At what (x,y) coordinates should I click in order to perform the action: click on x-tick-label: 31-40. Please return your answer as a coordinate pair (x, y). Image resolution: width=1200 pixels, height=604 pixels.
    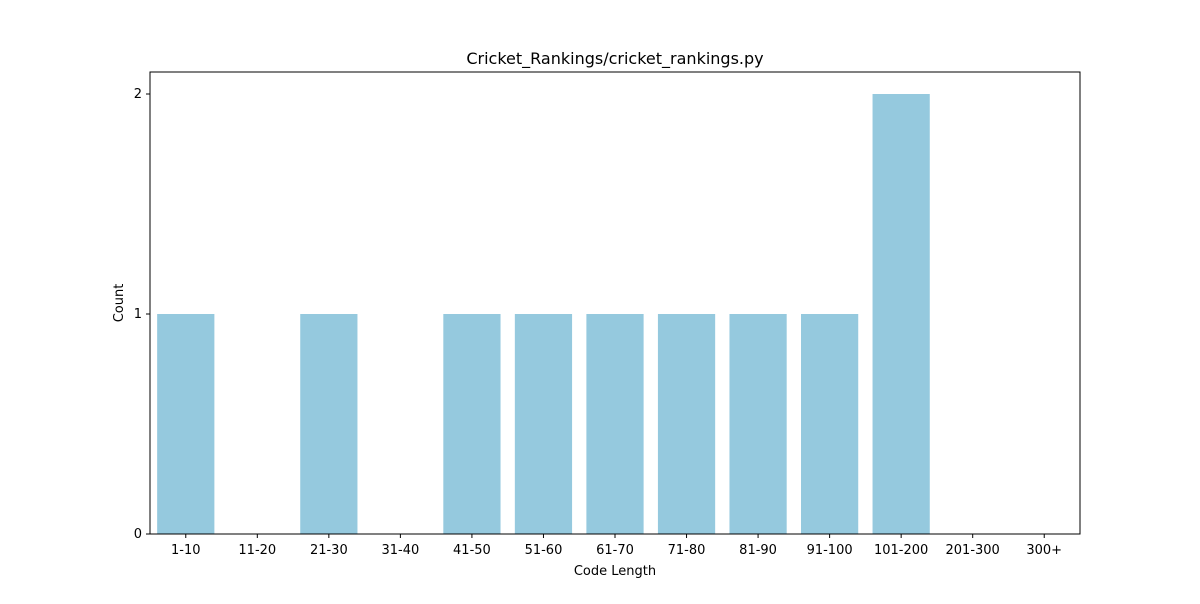
    Looking at the image, I should click on (400, 550).